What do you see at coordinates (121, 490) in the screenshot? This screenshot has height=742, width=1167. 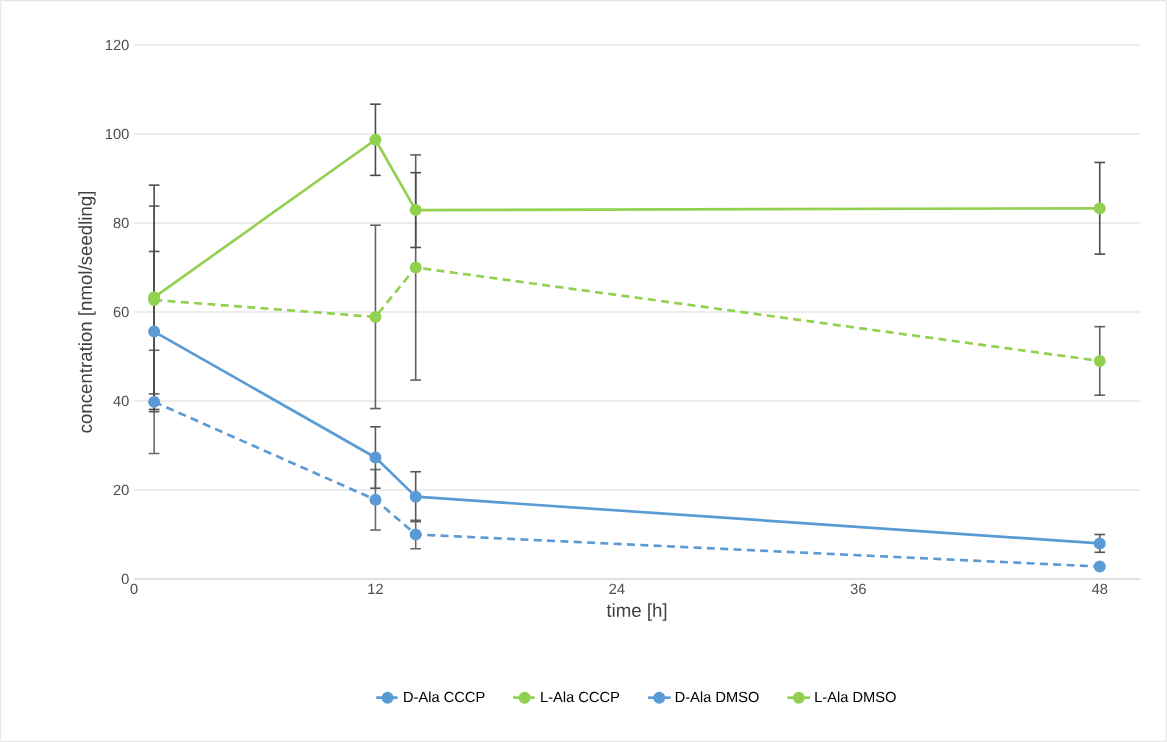 I see `y-tick-label: 20` at bounding box center [121, 490].